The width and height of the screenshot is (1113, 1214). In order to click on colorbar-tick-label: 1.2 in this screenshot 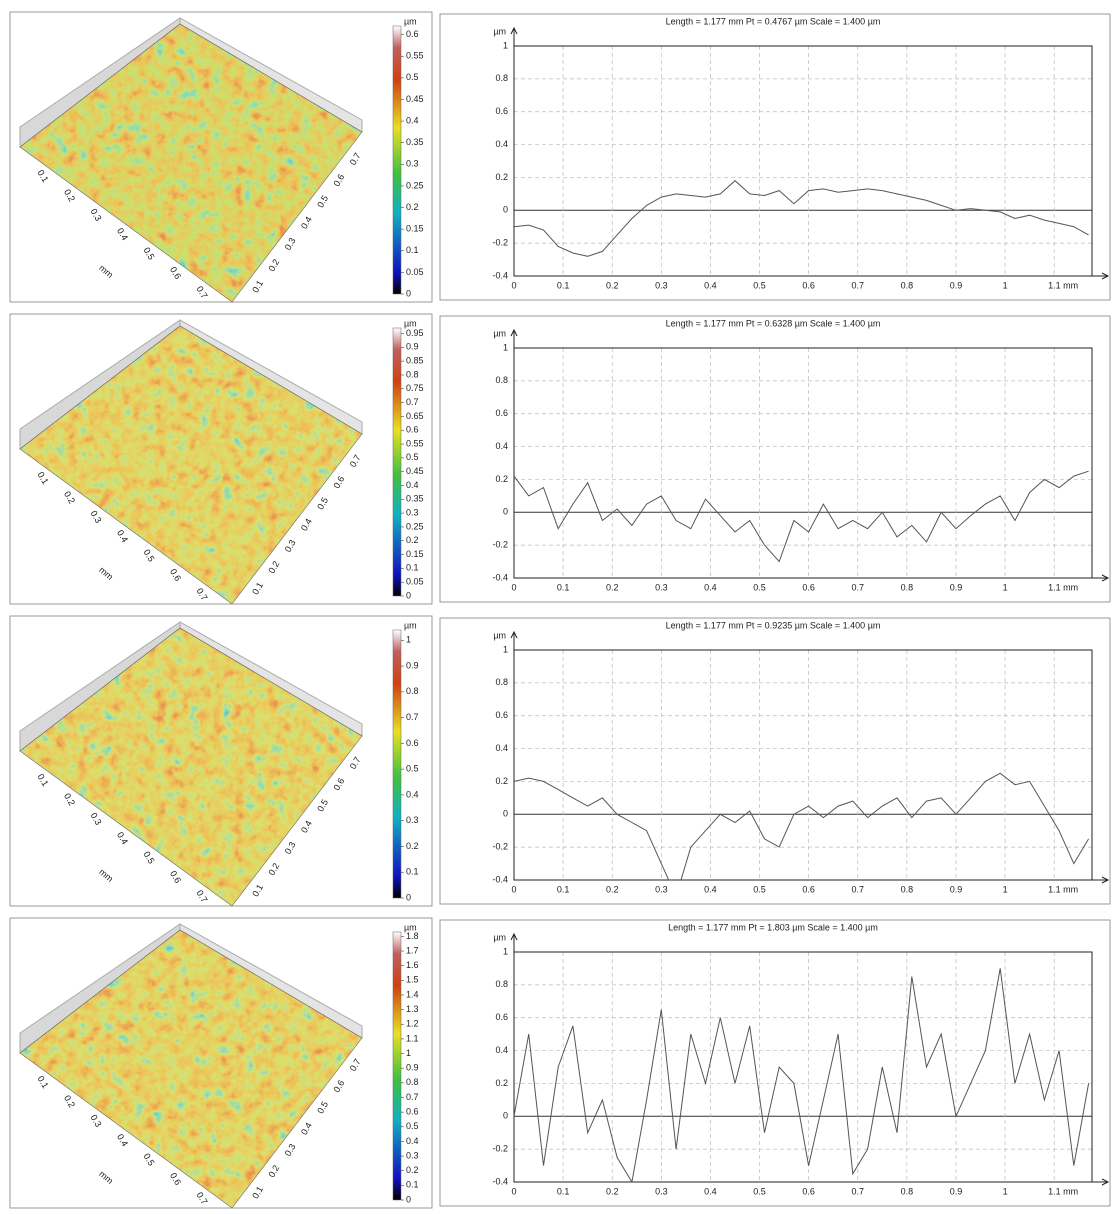, I will do `click(412, 1024)`.